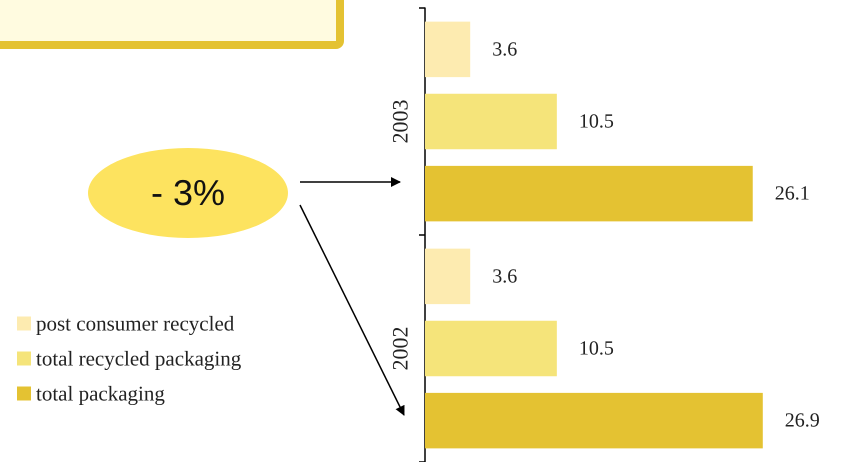 Image resolution: width=854 pixels, height=462 pixels. I want to click on legend-label: total recycled packaging, so click(139, 358).